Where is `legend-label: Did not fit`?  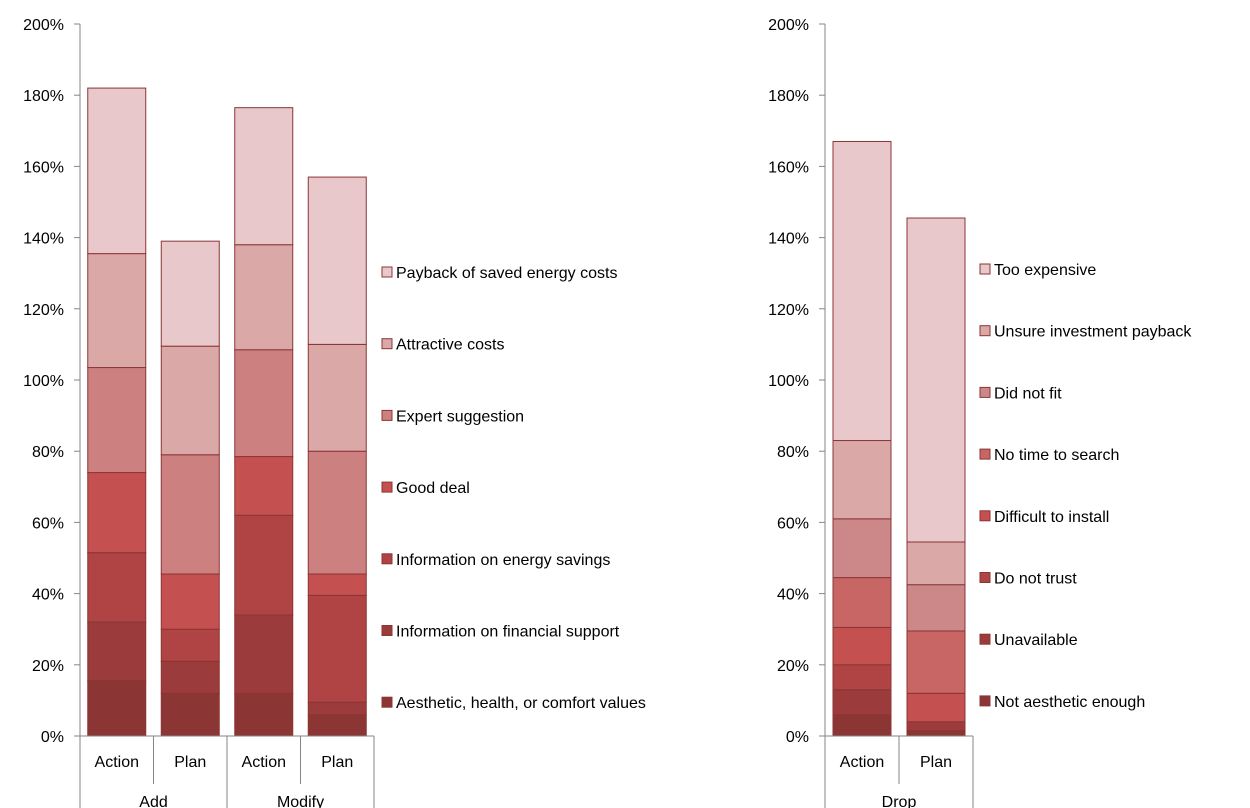
legend-label: Did not fit is located at coordinates (1028, 393).